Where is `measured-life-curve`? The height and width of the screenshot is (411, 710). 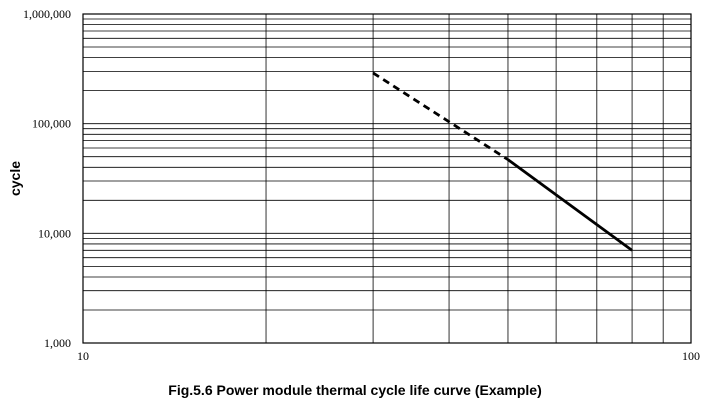
measured-life-curve is located at coordinates (570, 205).